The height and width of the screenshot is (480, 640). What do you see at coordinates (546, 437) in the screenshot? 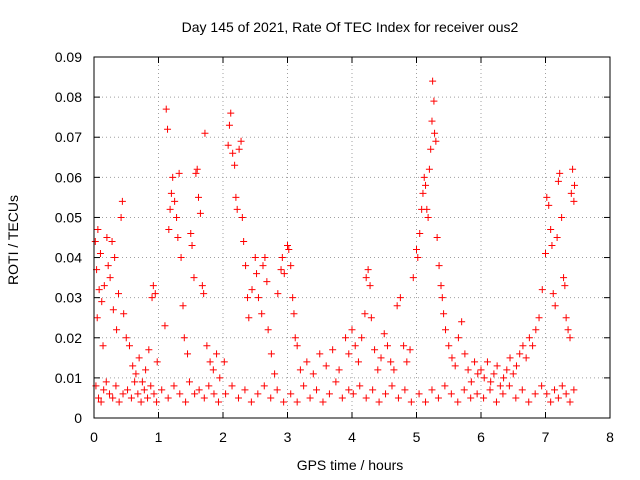
I see `x-tick-label: 7` at bounding box center [546, 437].